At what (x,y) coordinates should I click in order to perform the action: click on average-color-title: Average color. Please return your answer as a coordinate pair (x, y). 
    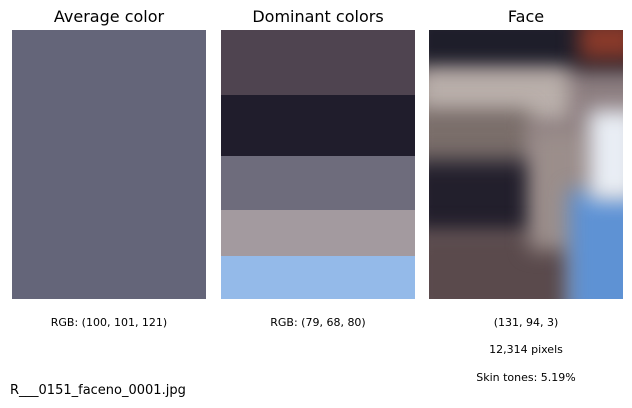
    Looking at the image, I should click on (109, 16).